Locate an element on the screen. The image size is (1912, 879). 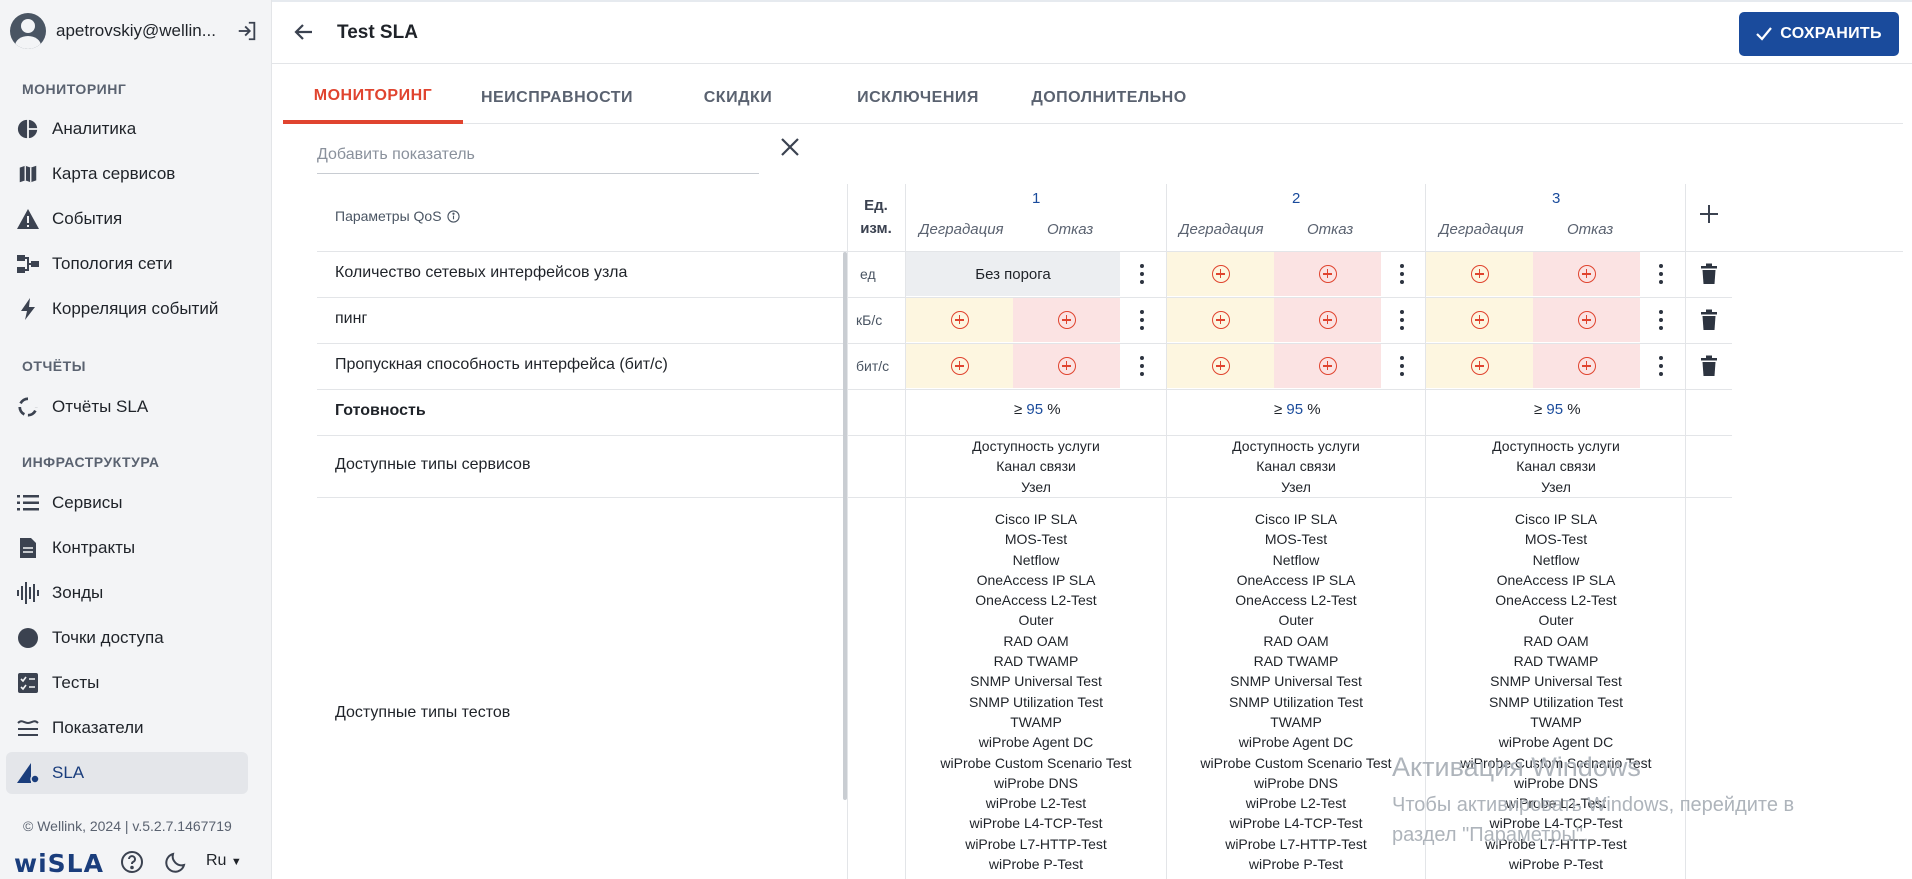
sidebar-footer: wiSLA Ru ▼ is located at coordinates (136, 863).